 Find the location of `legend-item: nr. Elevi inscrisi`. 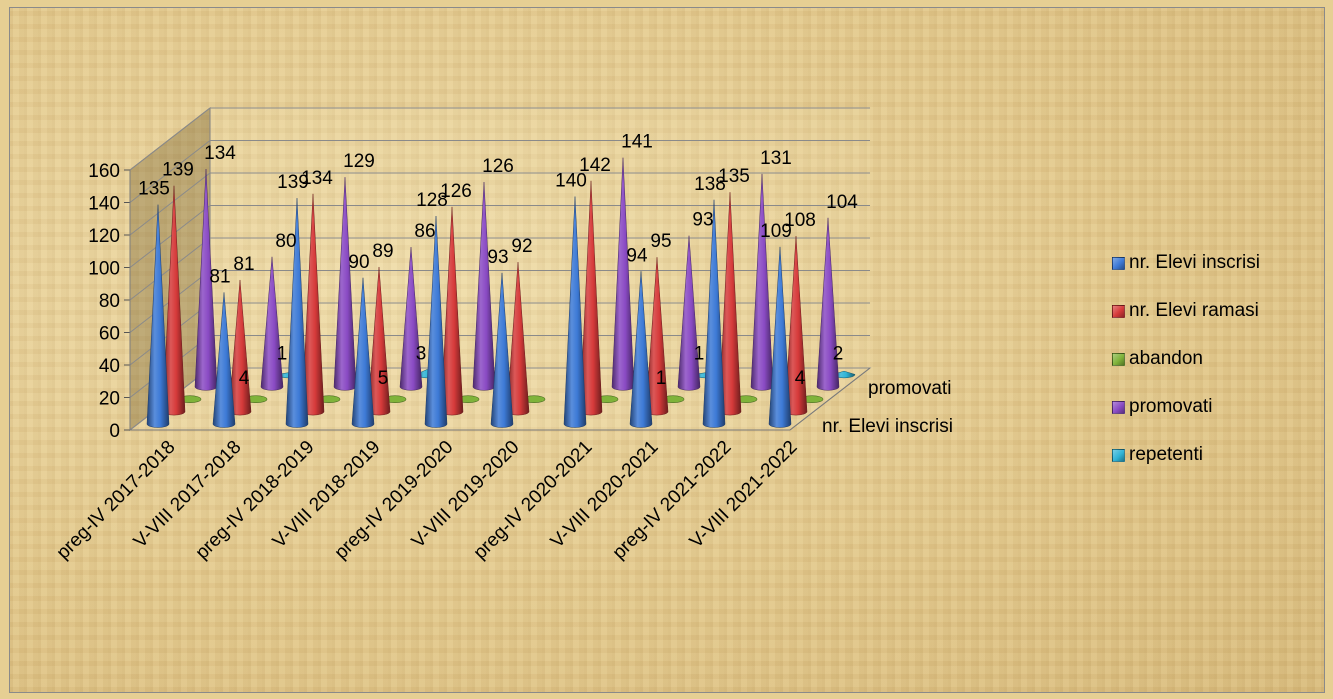

legend-item: nr. Elevi inscrisi is located at coordinates (1186, 263).